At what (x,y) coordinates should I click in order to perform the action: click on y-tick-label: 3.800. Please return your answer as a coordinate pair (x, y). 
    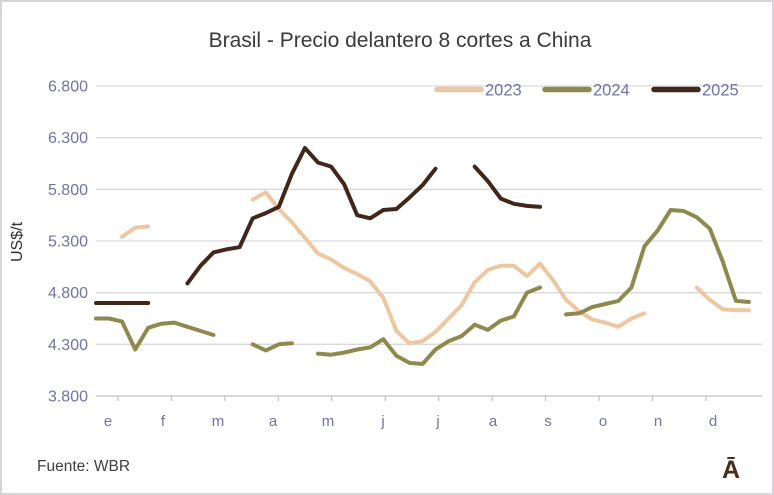
    Looking at the image, I should click on (68, 397).